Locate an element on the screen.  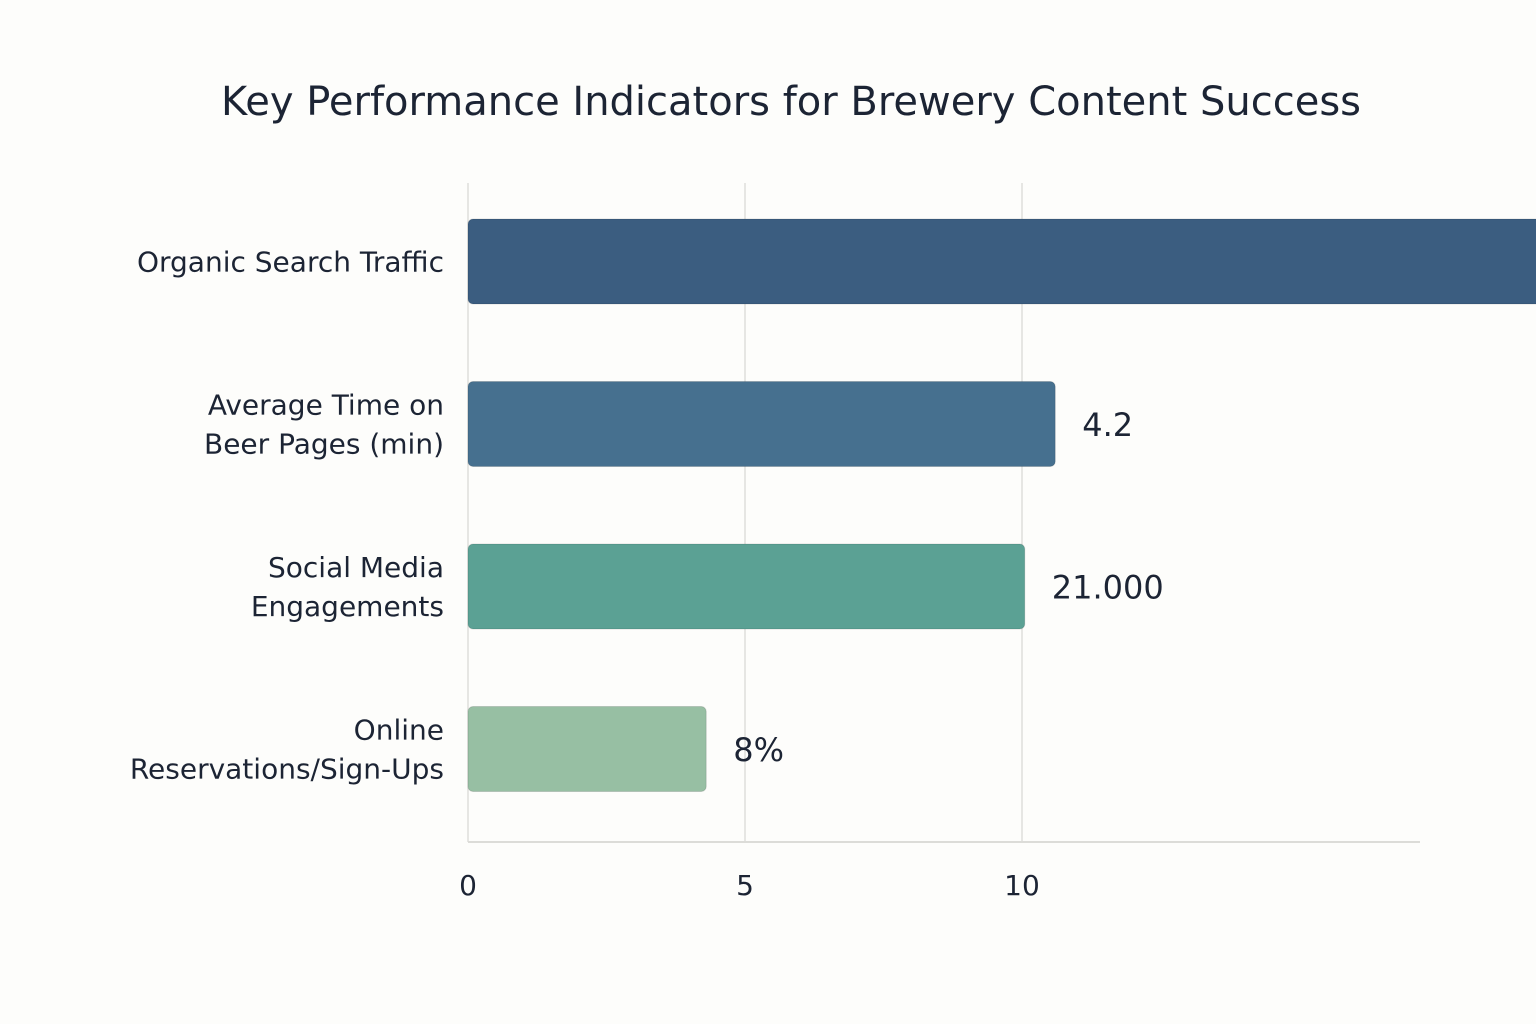
value-label-3: 8% is located at coordinates (758, 750).